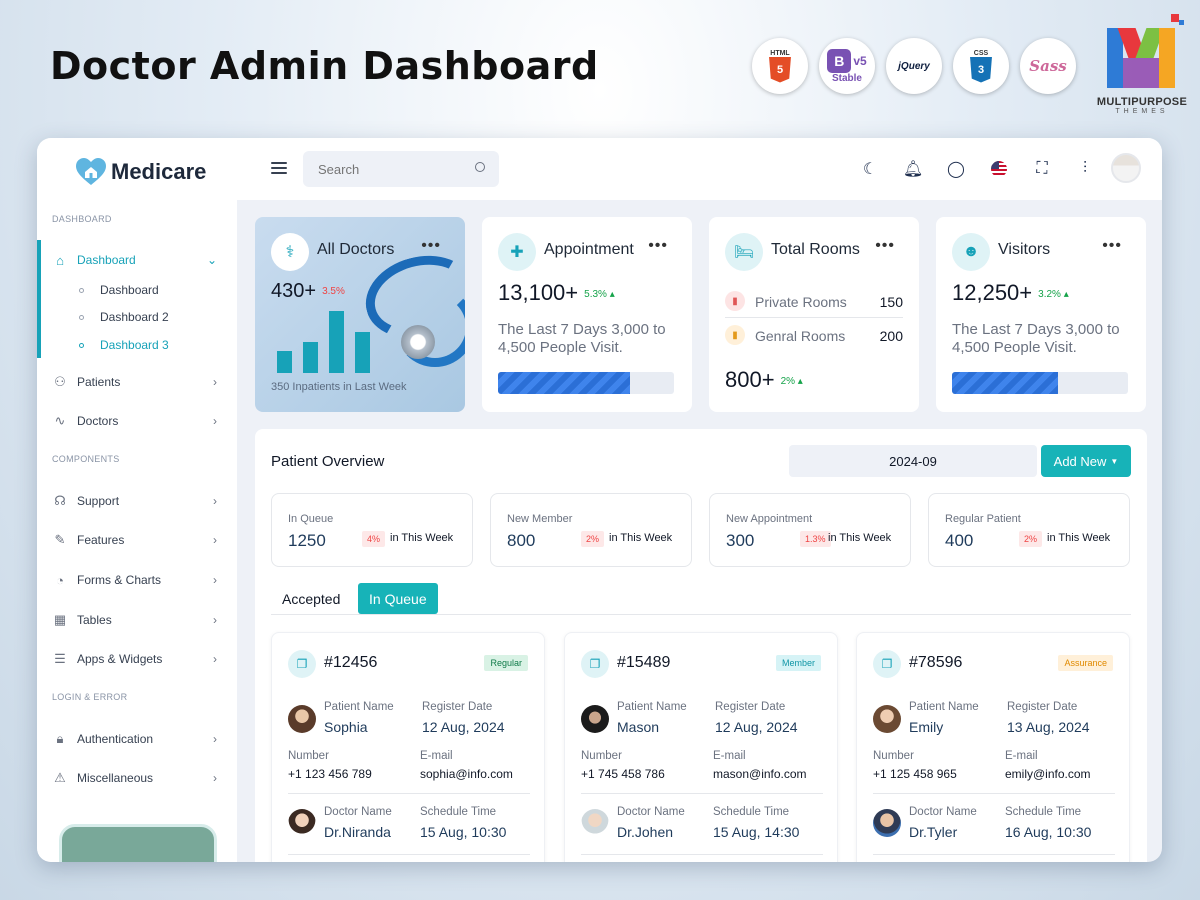  I want to click on rooms-count: 800+ 2% ▴, so click(764, 380).